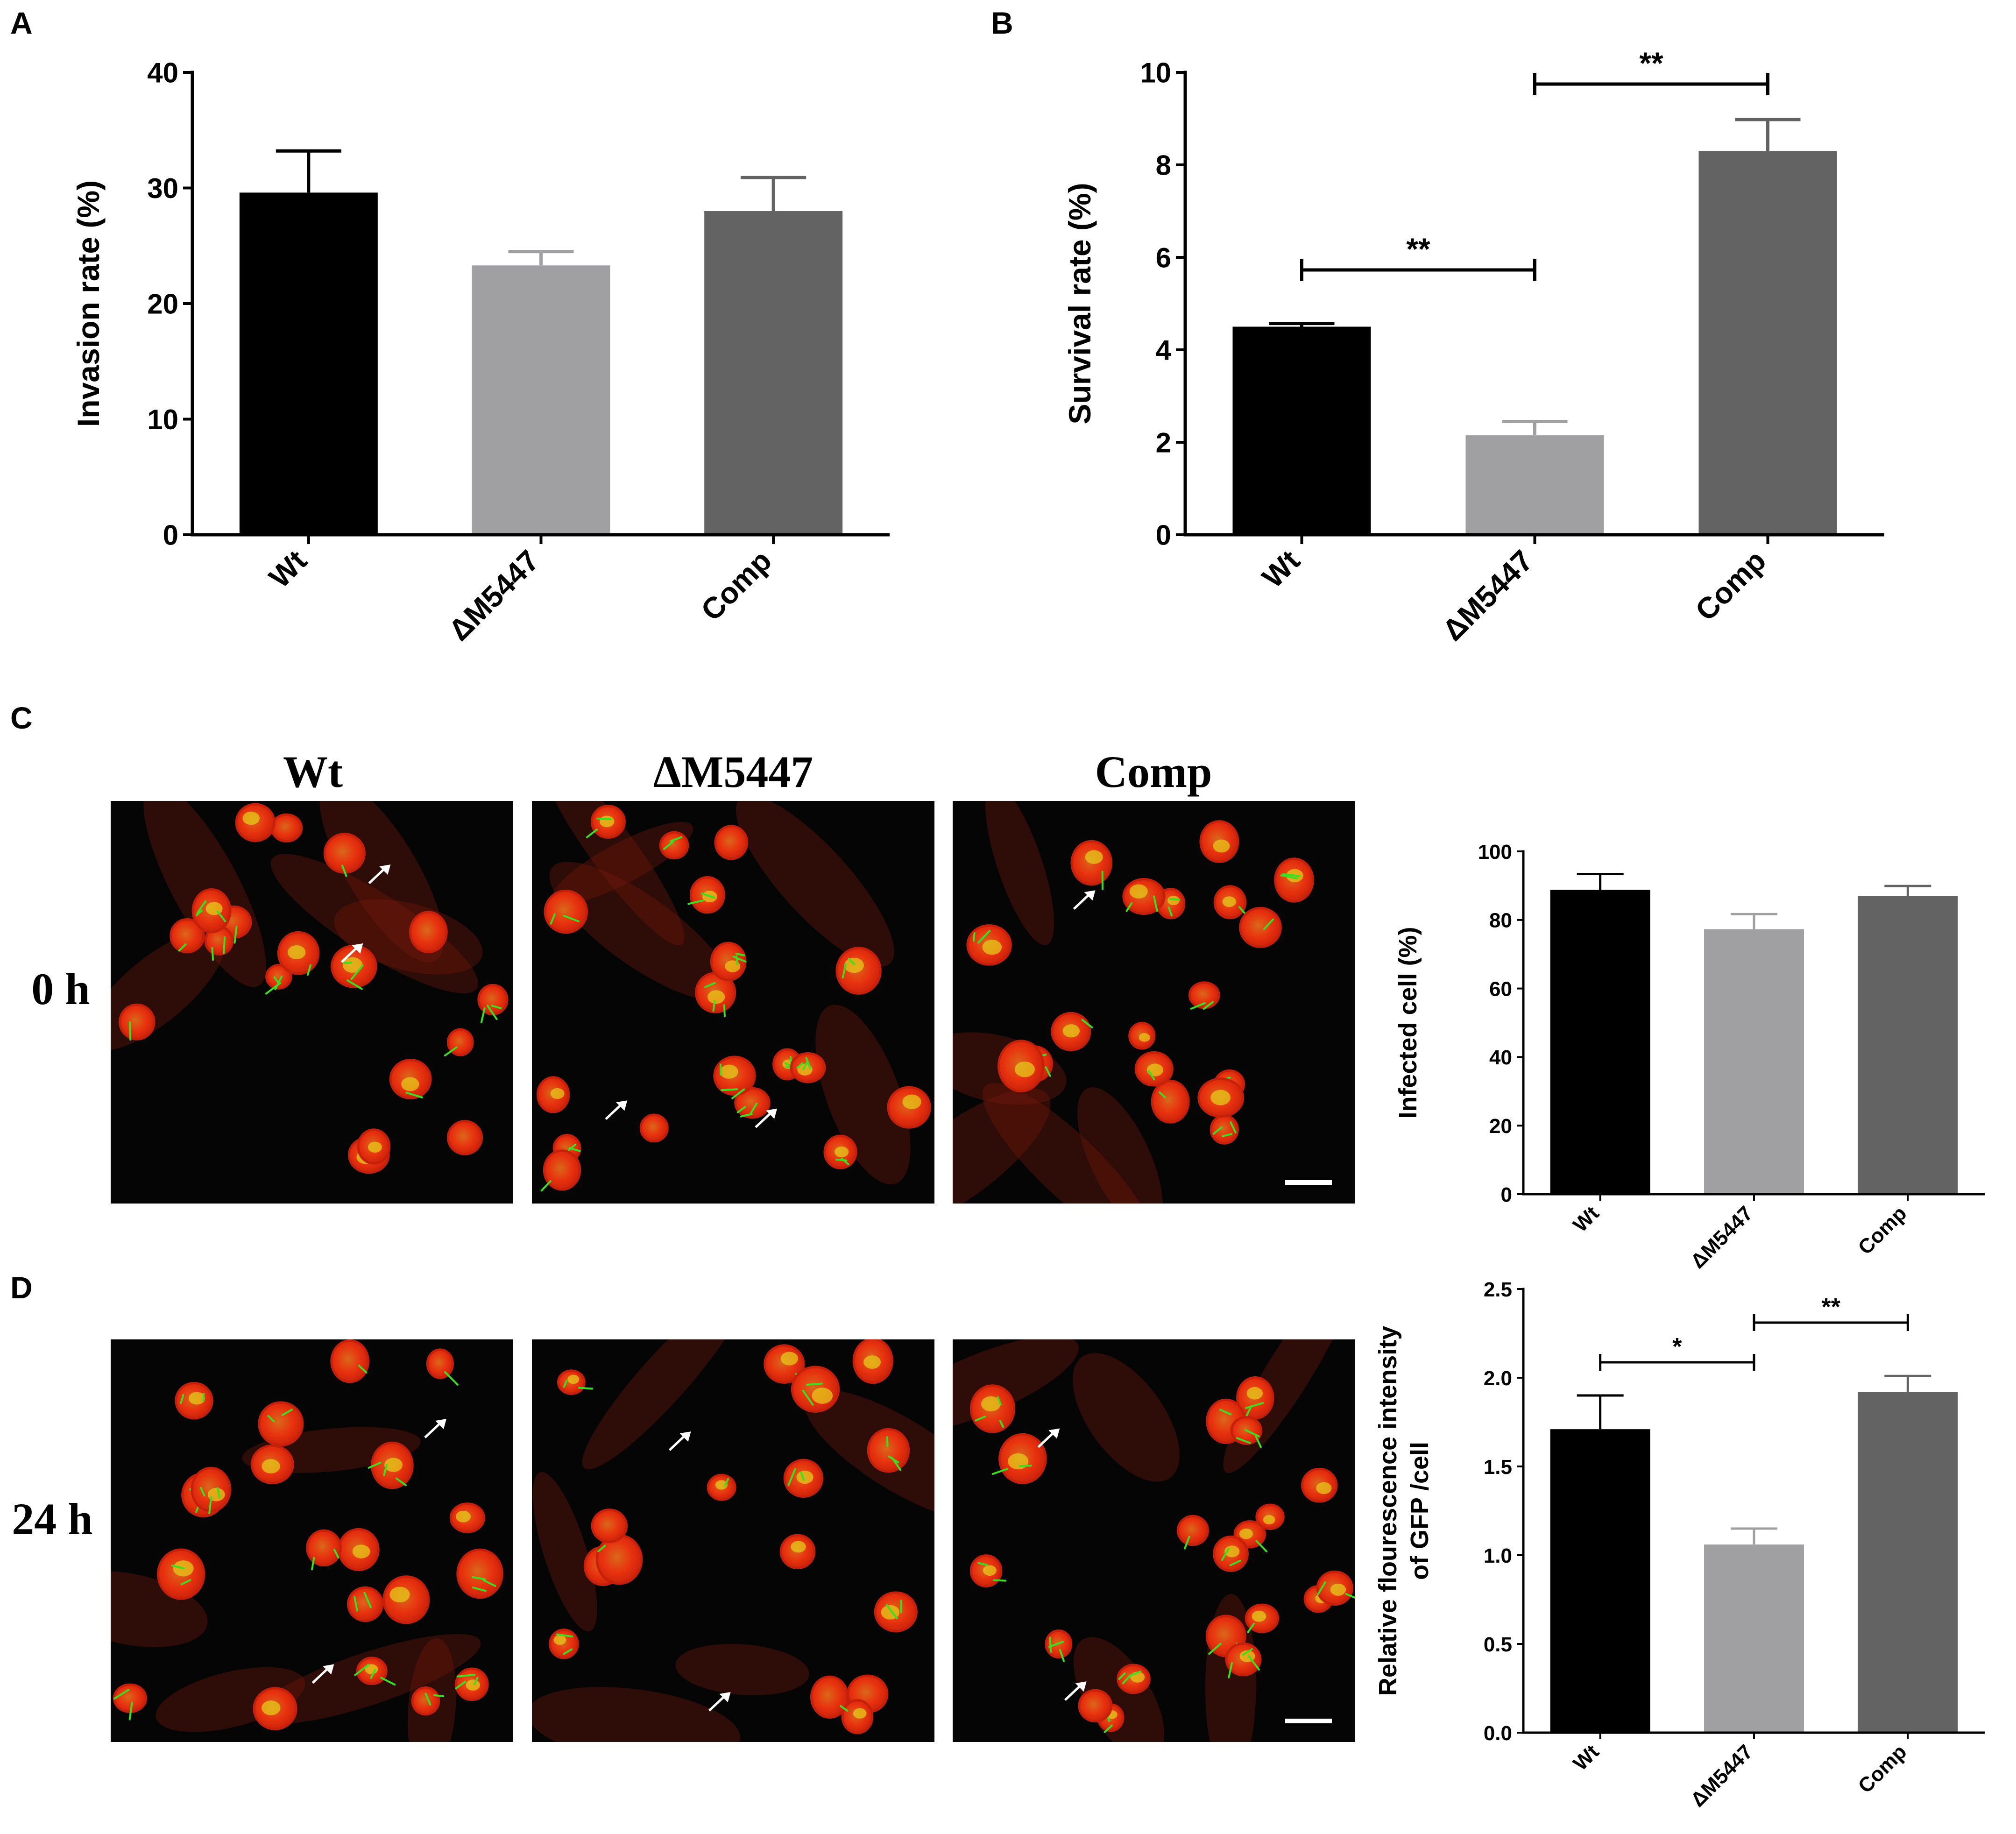  Describe the element at coordinates (52, 1519) in the screenshot. I see `micro-row-label-24h: 24 h` at that location.